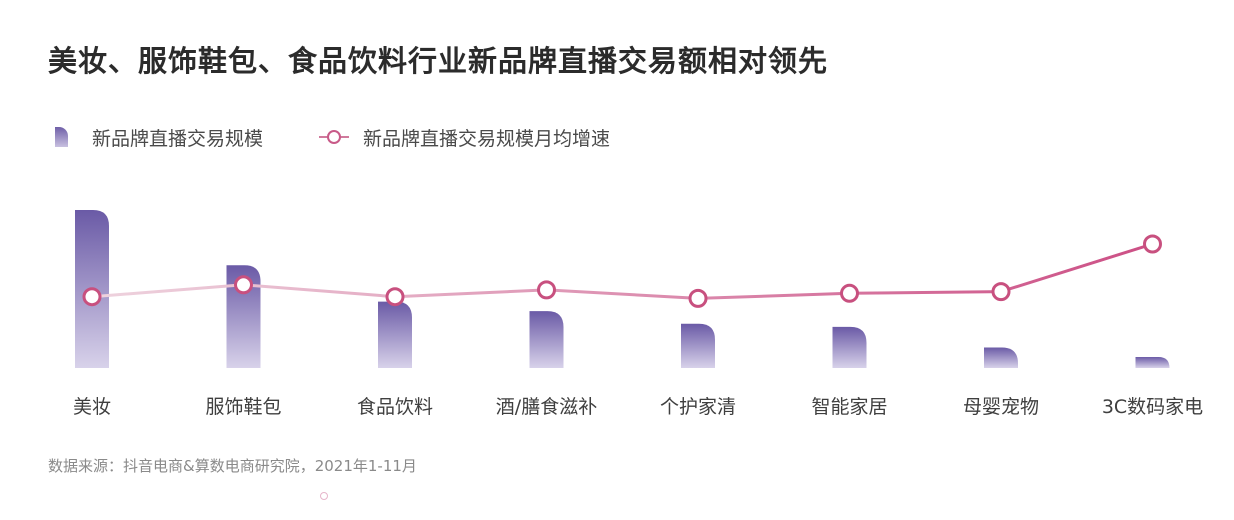  I want to click on legend-item-bar: 新品牌直播交易规模, so click(159, 137).